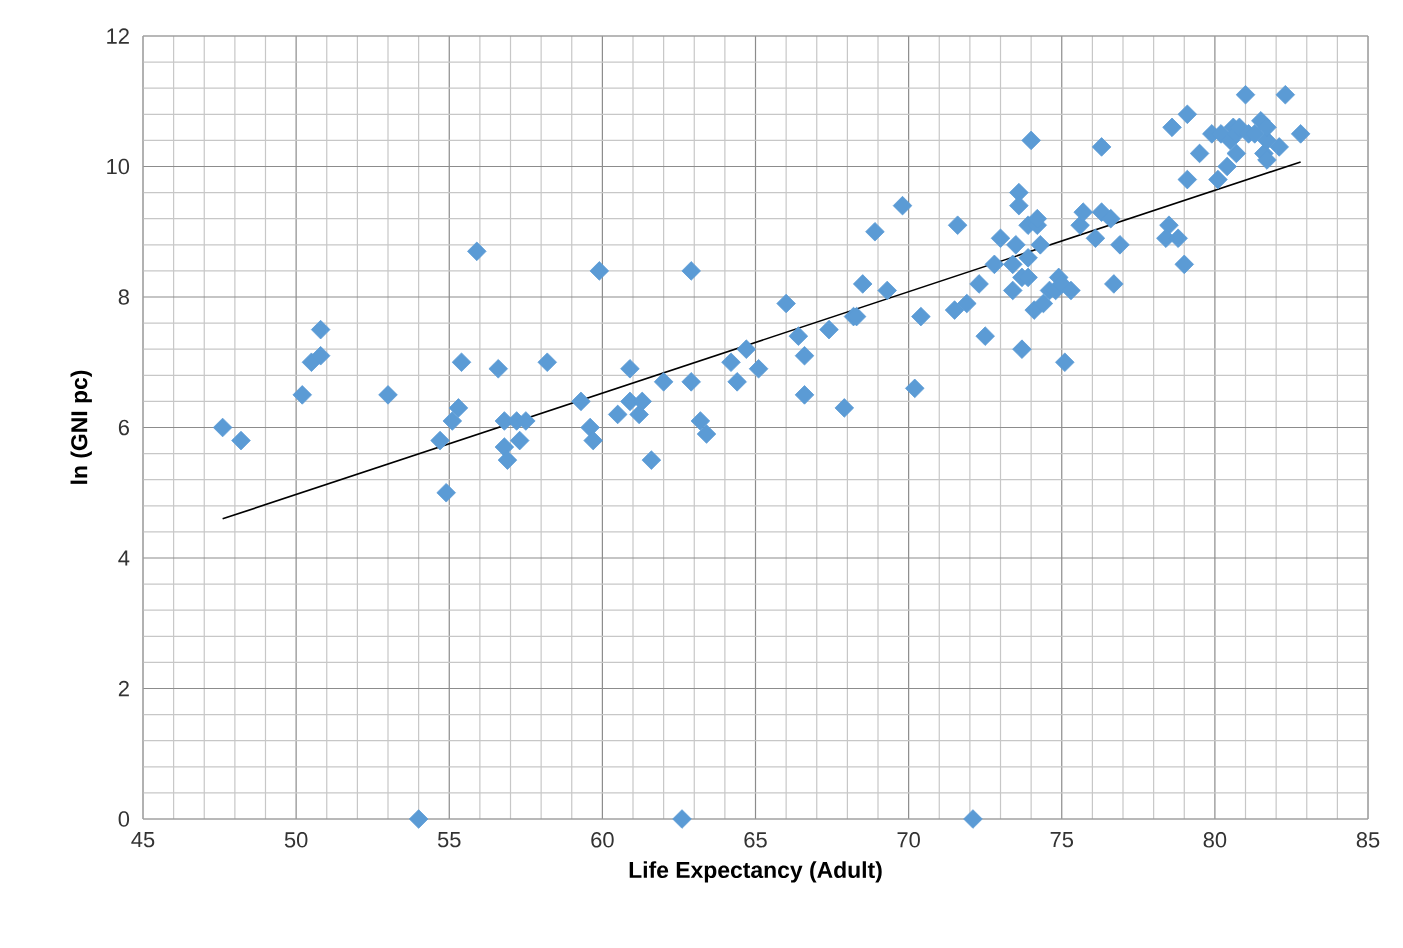 The image size is (1403, 948). What do you see at coordinates (449, 840) in the screenshot?
I see `x-tick-label: 55` at bounding box center [449, 840].